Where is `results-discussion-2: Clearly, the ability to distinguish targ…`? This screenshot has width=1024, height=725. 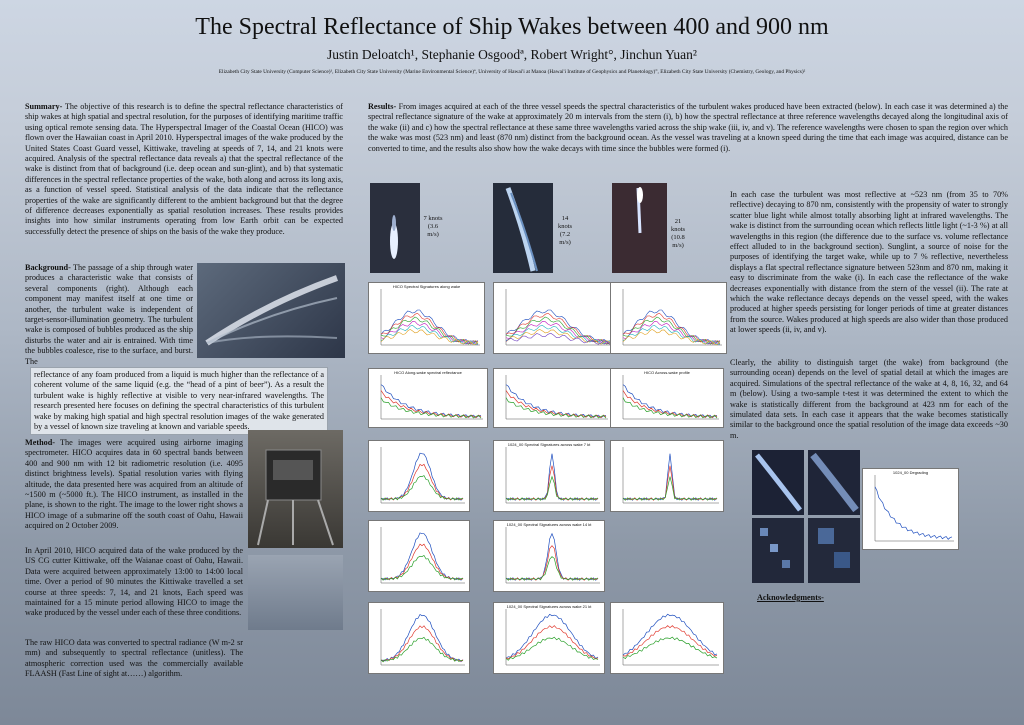 results-discussion-2: Clearly, the ability to distinguish targ… is located at coordinates (869, 399).